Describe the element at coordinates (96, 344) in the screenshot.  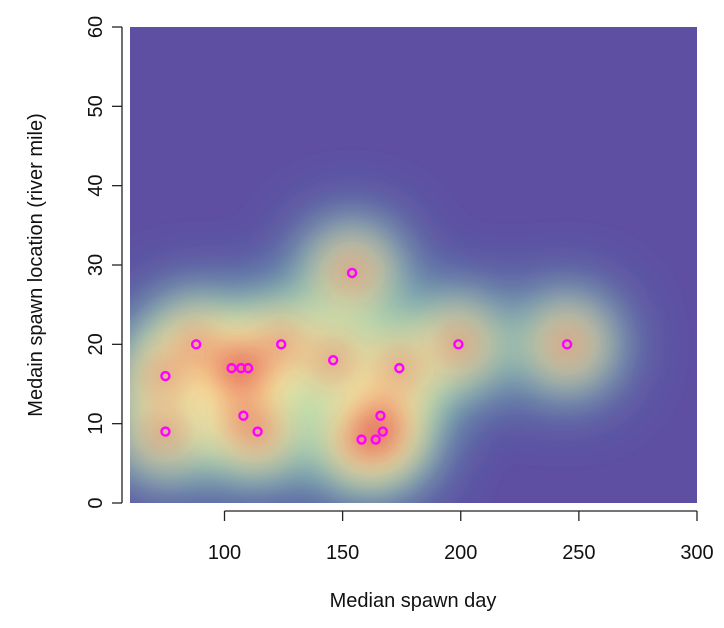
I see `y-tick-label: 20` at that location.